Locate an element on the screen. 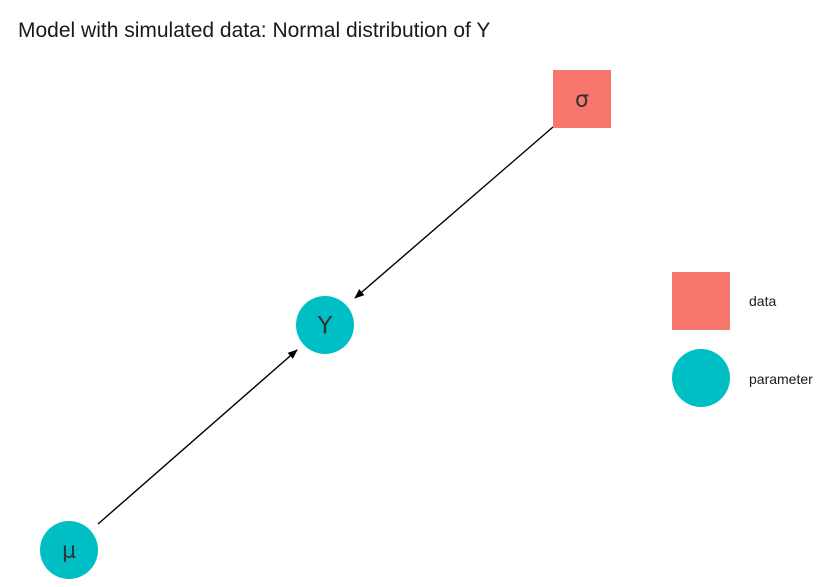  node-mu: μ is located at coordinates (69, 550).